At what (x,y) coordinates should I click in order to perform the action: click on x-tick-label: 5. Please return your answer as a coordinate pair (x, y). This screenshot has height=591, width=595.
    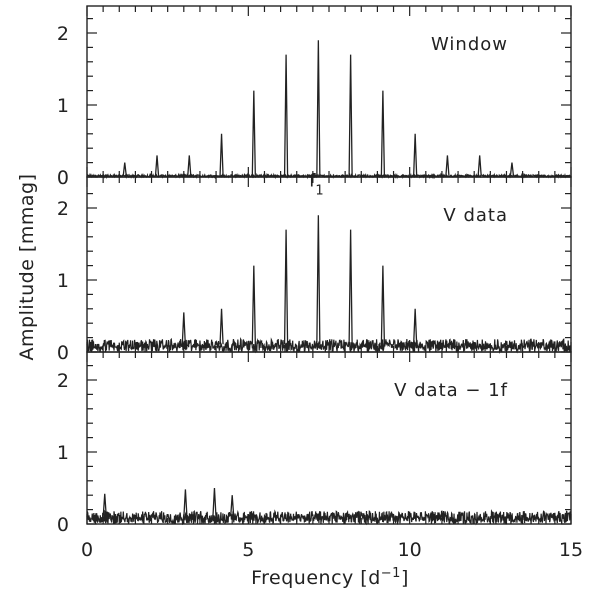
    Looking at the image, I should click on (248, 550).